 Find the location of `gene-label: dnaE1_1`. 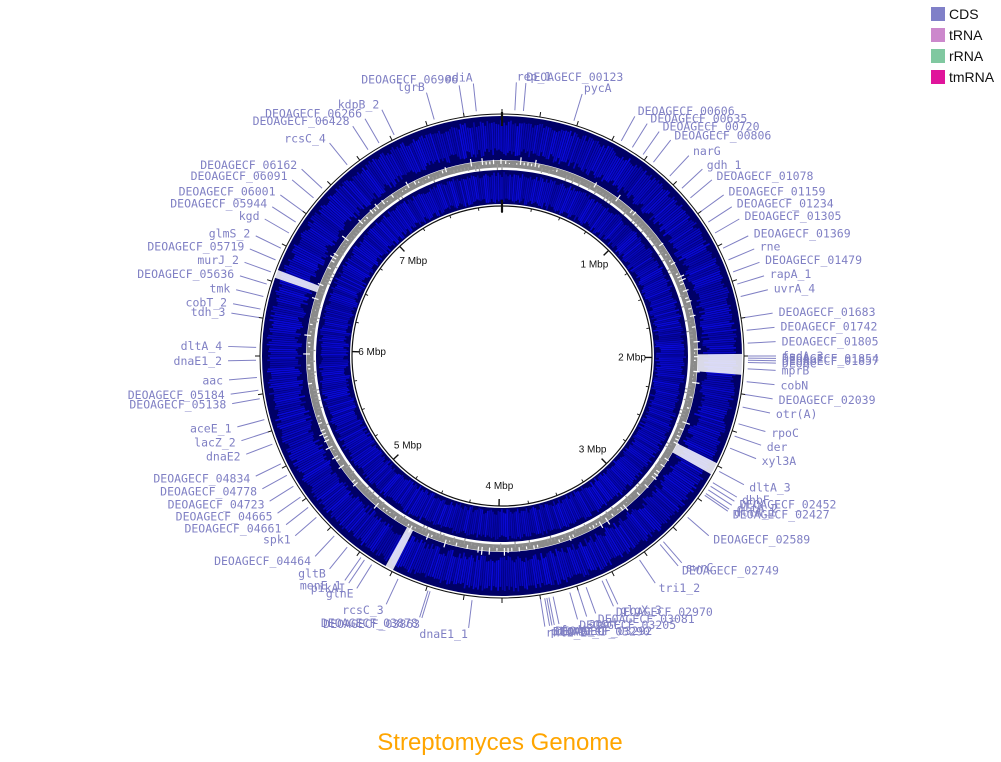

gene-label: dnaE1_1 is located at coordinates (443, 634).